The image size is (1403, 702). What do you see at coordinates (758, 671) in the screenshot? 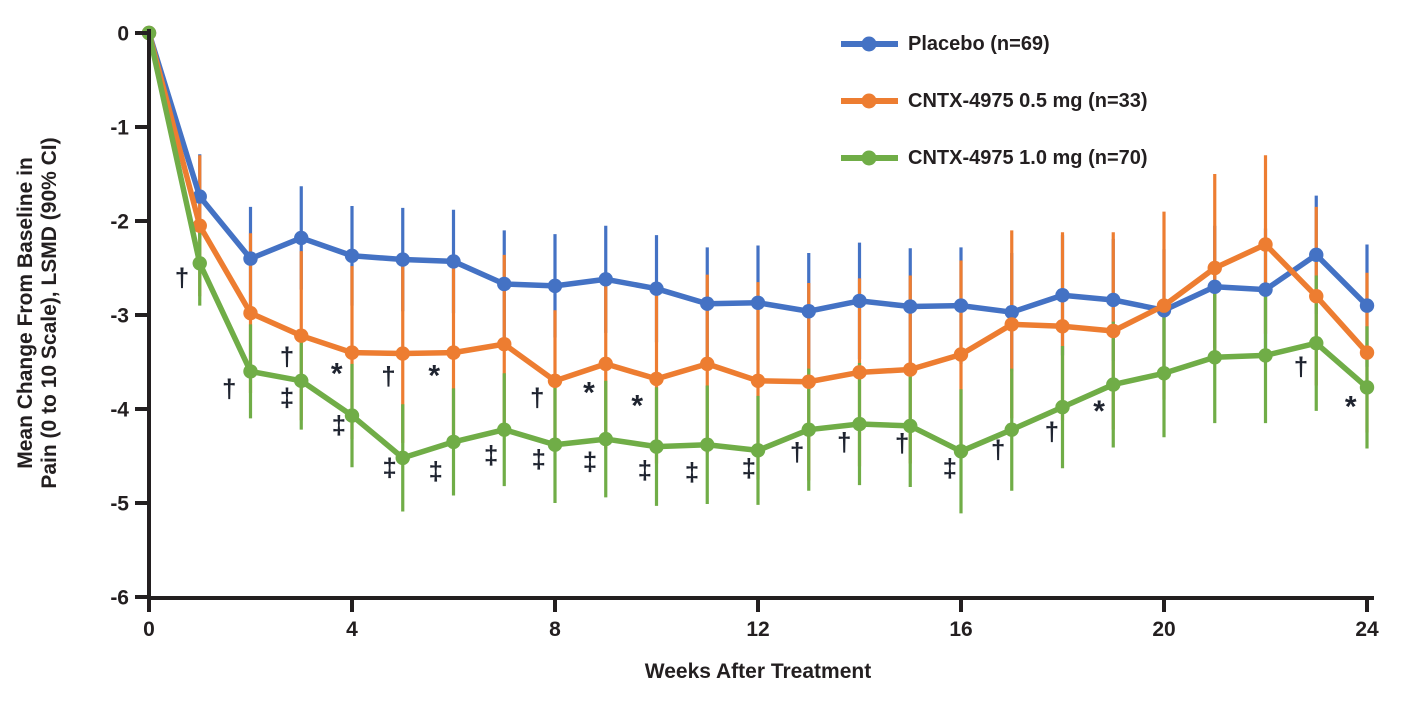
I see `x-axis-title: Weeks After Treatment` at bounding box center [758, 671].